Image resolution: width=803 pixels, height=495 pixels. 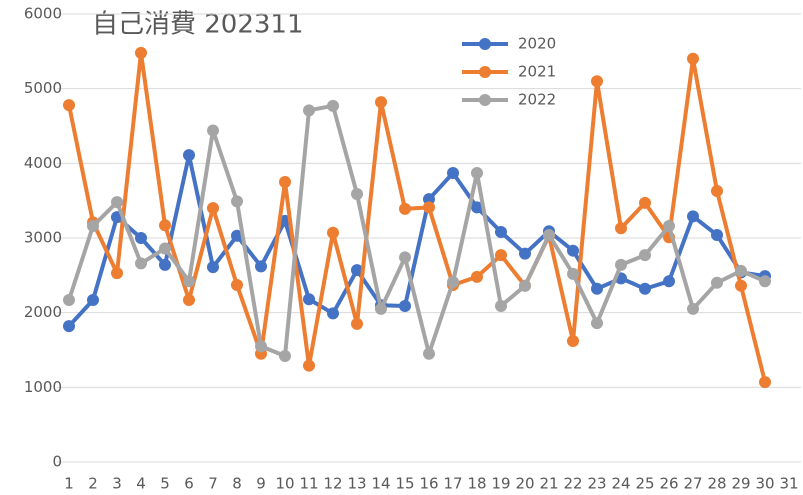 I want to click on x-tick-label: 1, so click(x=69, y=483).